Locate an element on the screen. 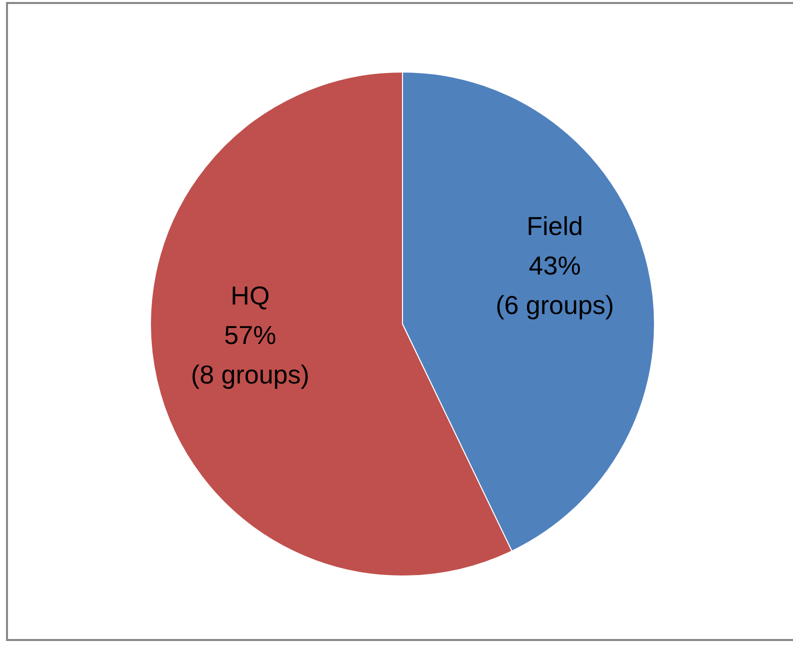  slice-label: Field is located at coordinates (554, 225).